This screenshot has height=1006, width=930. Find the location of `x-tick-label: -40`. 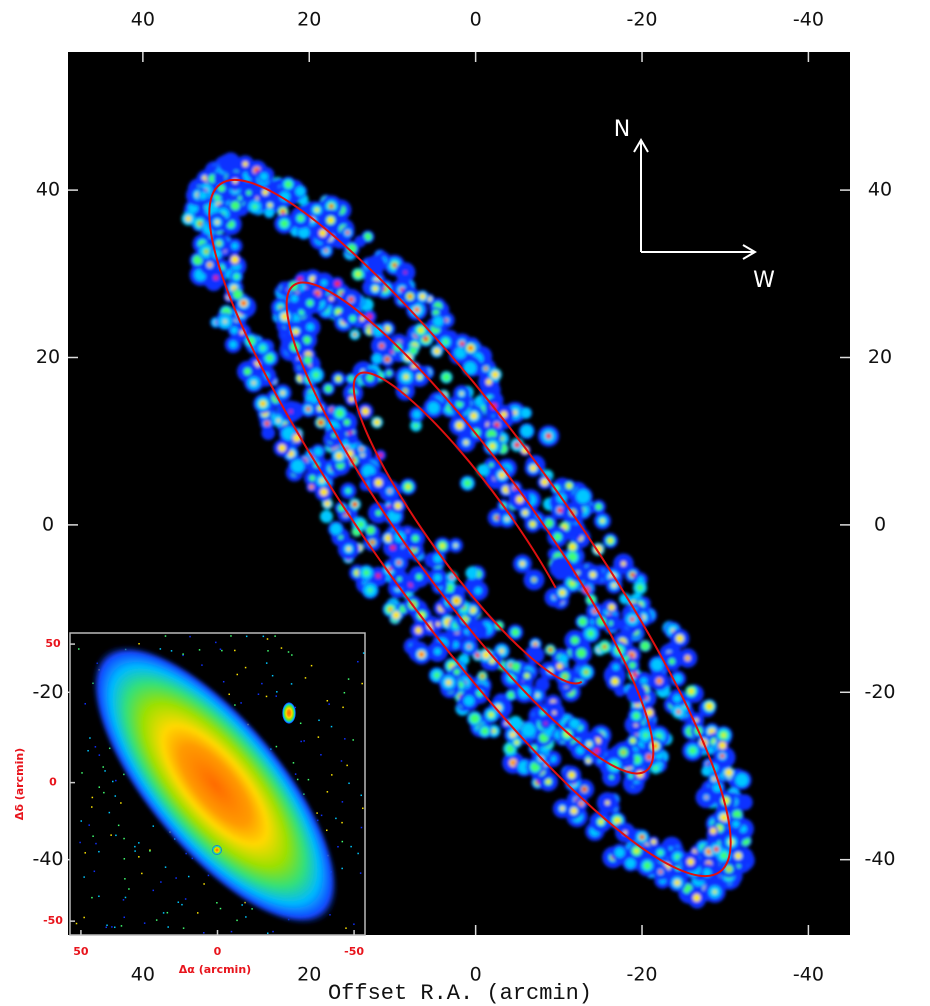

x-tick-label: -40 is located at coordinates (808, 975).